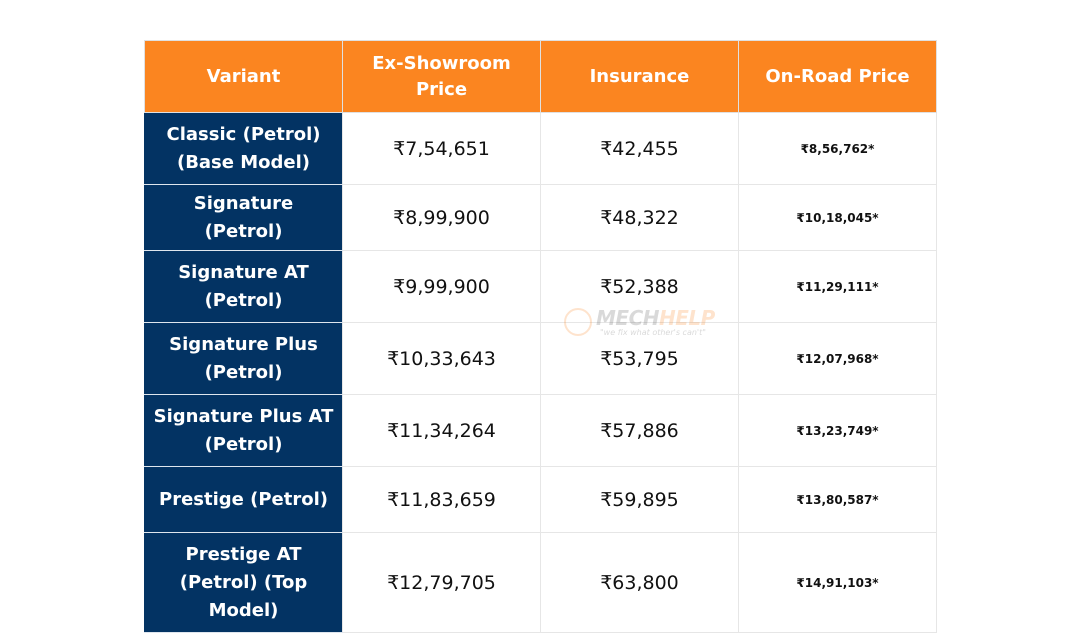  I want to click on variant-cell: Signature Plus AT (Petrol), so click(243, 430).